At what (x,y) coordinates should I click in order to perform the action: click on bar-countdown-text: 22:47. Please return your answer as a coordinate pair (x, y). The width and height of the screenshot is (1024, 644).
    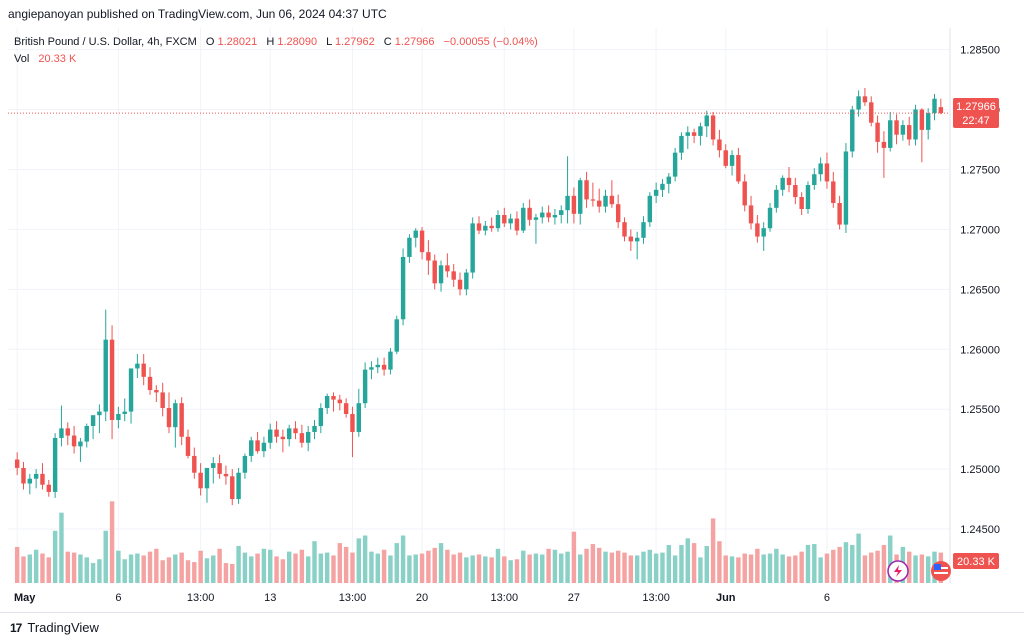
    Looking at the image, I should click on (976, 121).